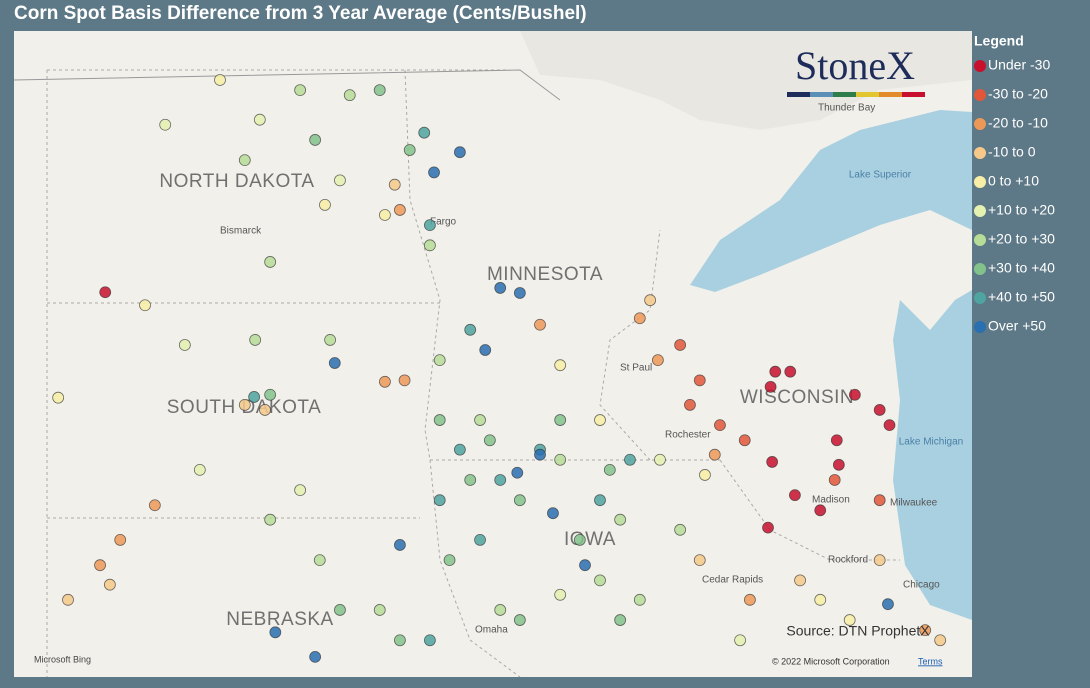 The height and width of the screenshot is (688, 1090). What do you see at coordinates (636, 368) in the screenshot?
I see `city-label: St Paul` at bounding box center [636, 368].